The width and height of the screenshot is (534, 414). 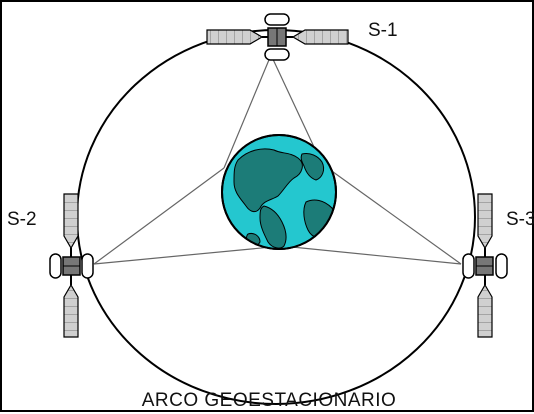 I want to click on satellite-s2, so click(x=71, y=265).